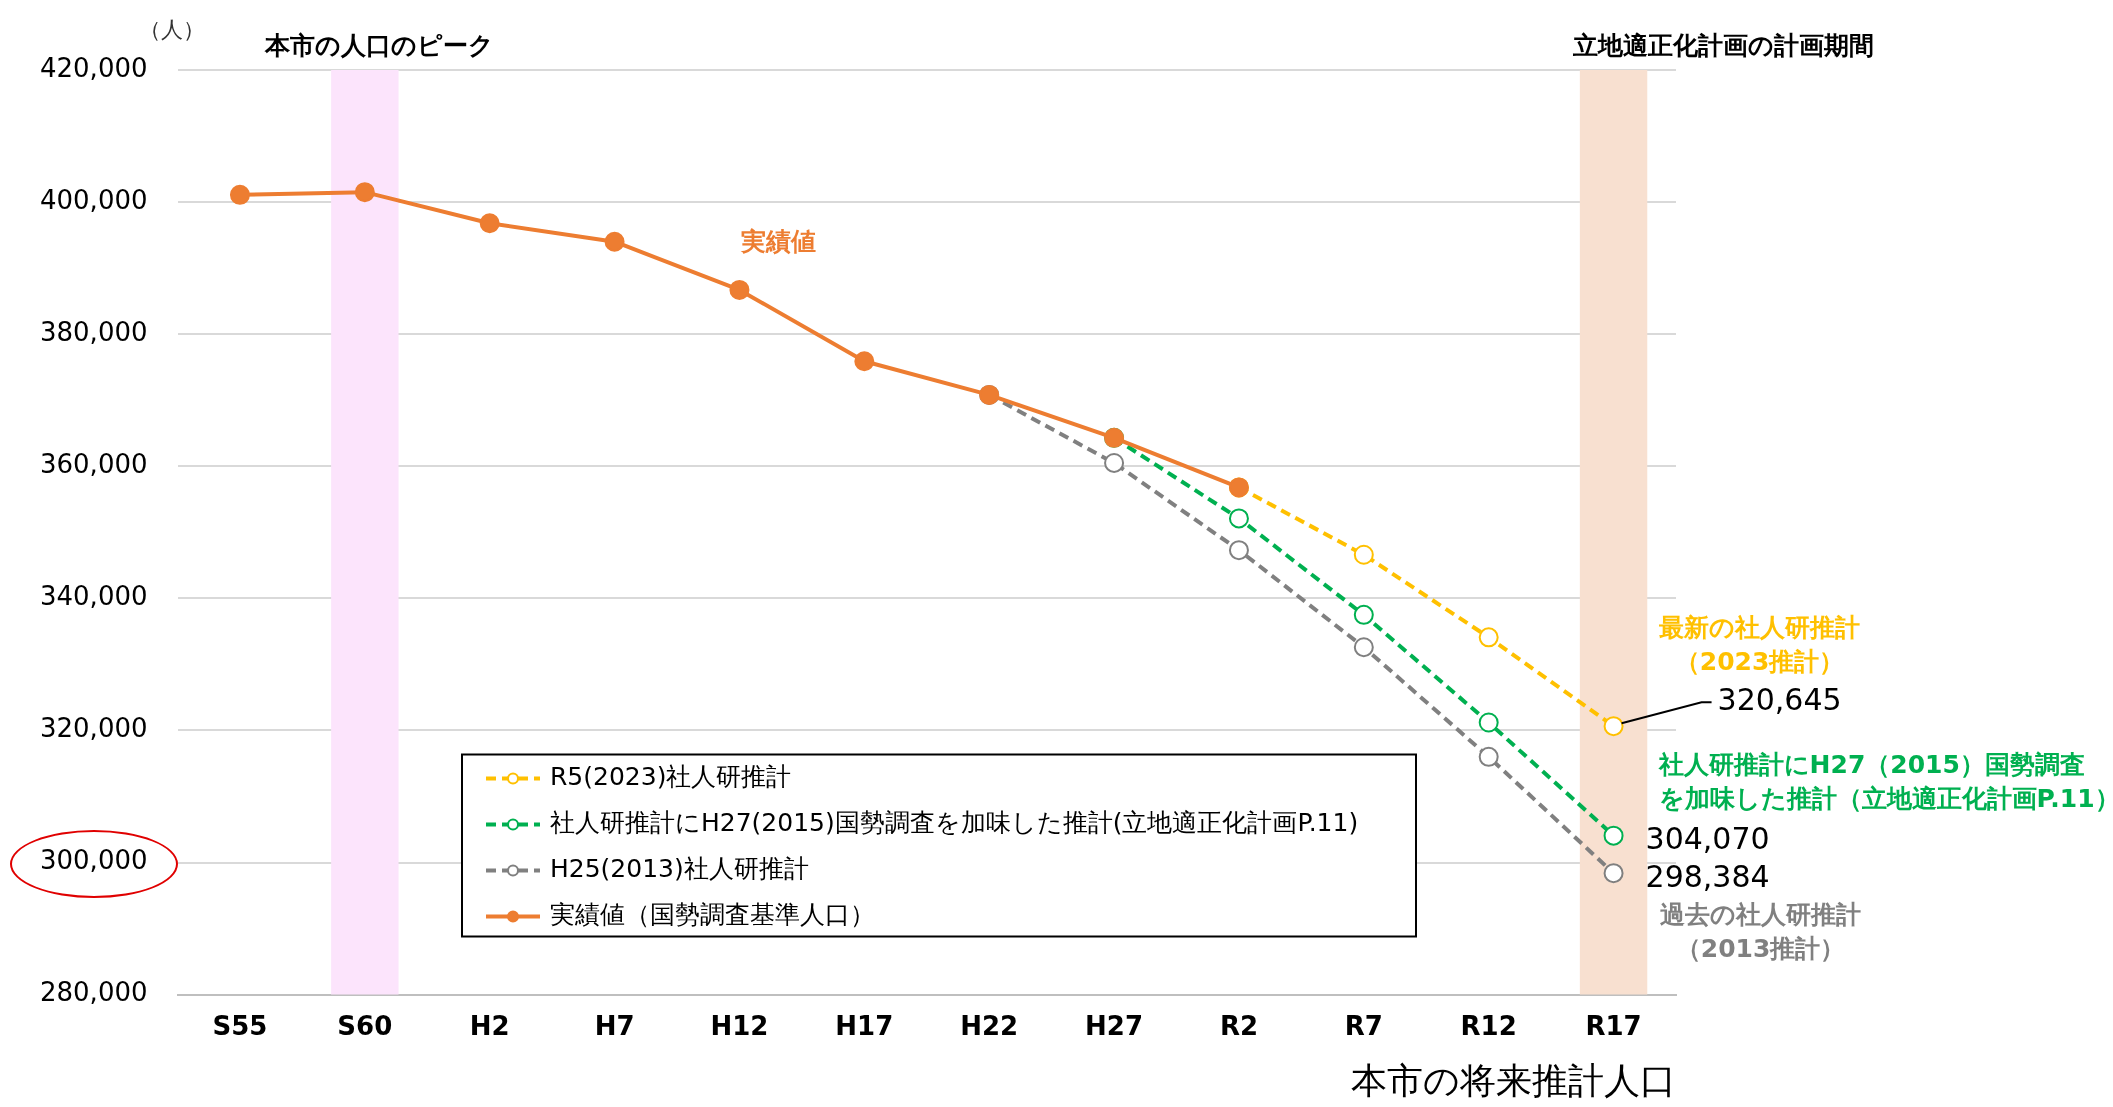 This screenshot has width=2113, height=1107. I want to click on x-tick-label: H27, so click(1114, 1025).